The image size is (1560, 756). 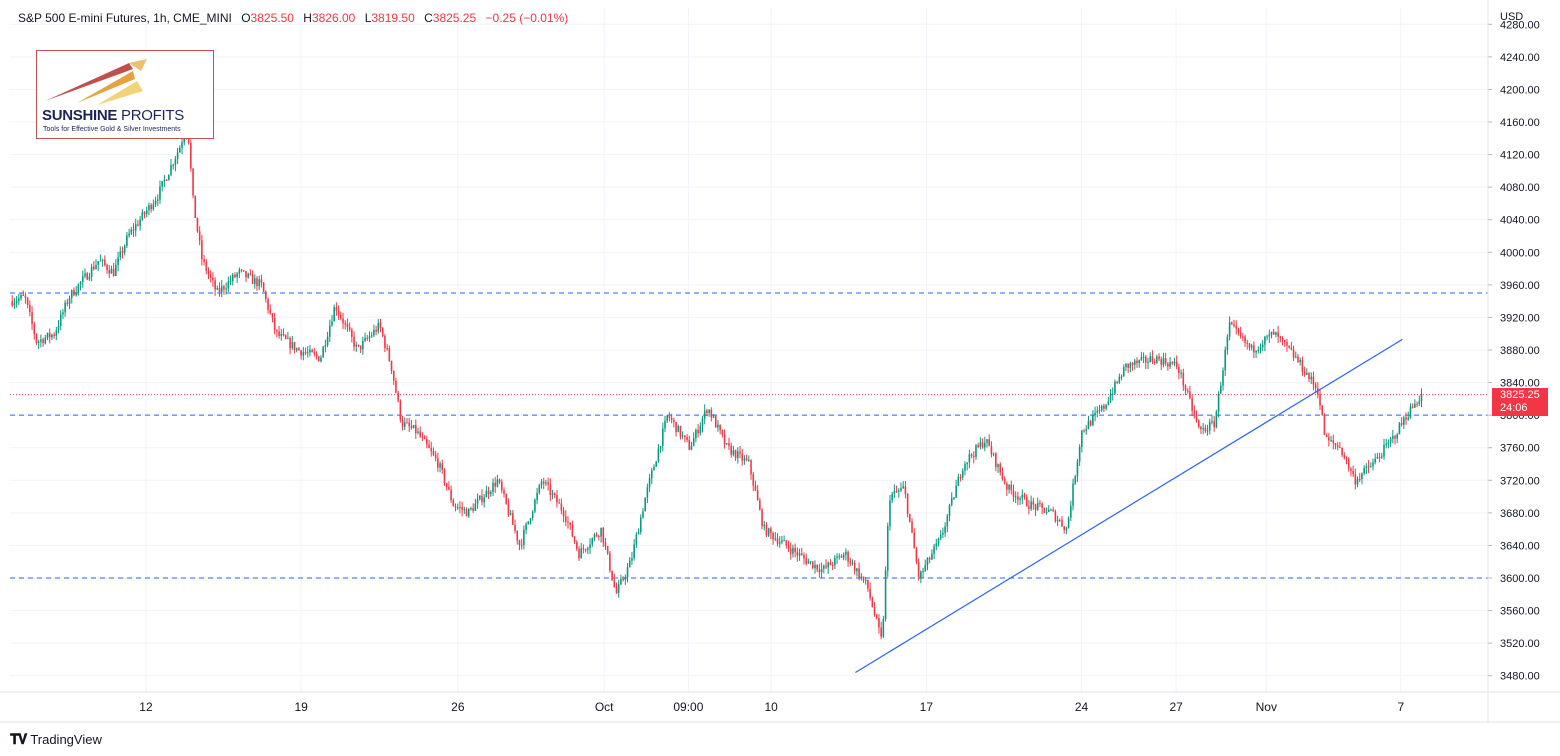 I want to click on low-label: L, so click(x=368, y=18).